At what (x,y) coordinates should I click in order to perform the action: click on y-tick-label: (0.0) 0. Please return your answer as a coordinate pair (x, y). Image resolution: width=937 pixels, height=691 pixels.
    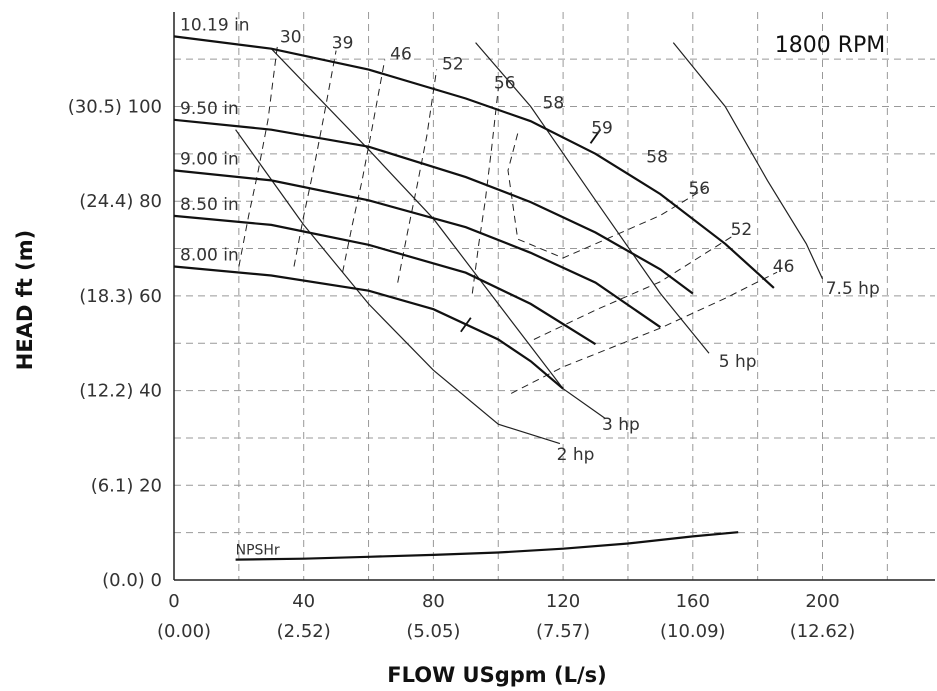
    Looking at the image, I should click on (132, 580).